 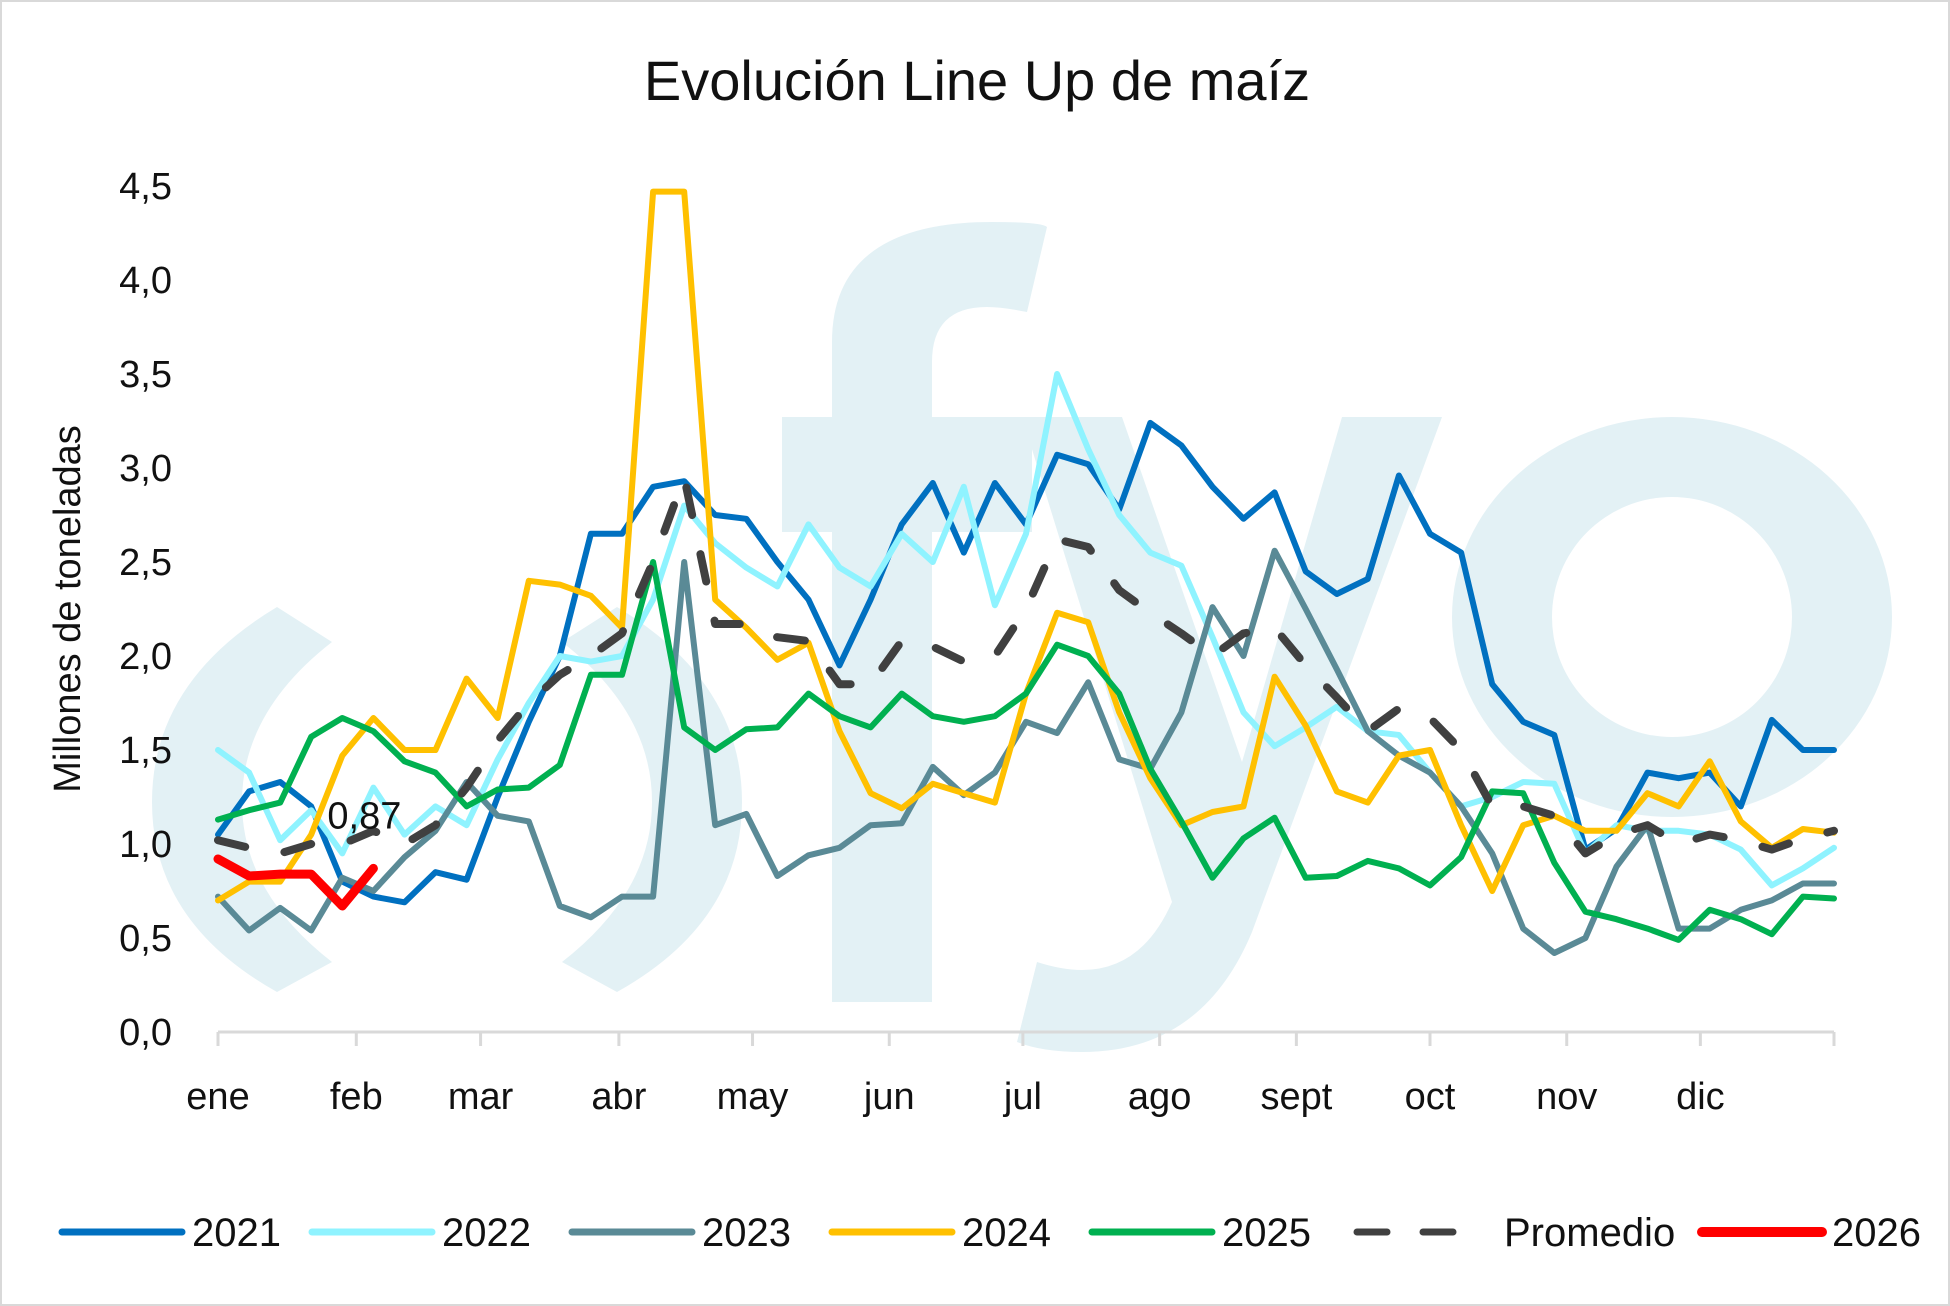 I want to click on x-tick-label: sept, so click(x=1296, y=1097).